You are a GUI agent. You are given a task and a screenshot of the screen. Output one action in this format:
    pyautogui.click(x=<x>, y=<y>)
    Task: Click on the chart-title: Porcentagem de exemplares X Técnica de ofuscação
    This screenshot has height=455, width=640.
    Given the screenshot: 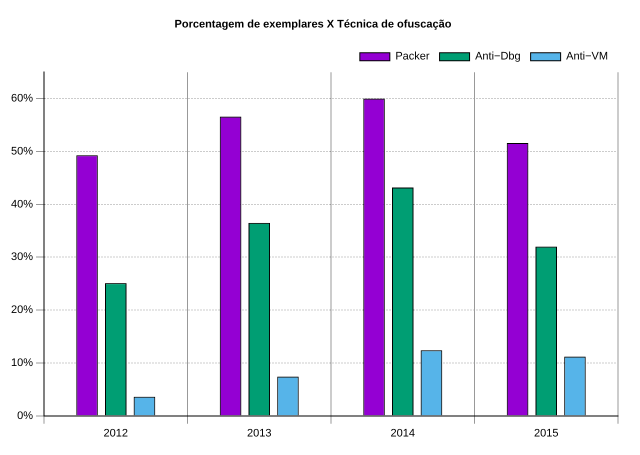 What is the action you would take?
    pyautogui.click(x=313, y=24)
    